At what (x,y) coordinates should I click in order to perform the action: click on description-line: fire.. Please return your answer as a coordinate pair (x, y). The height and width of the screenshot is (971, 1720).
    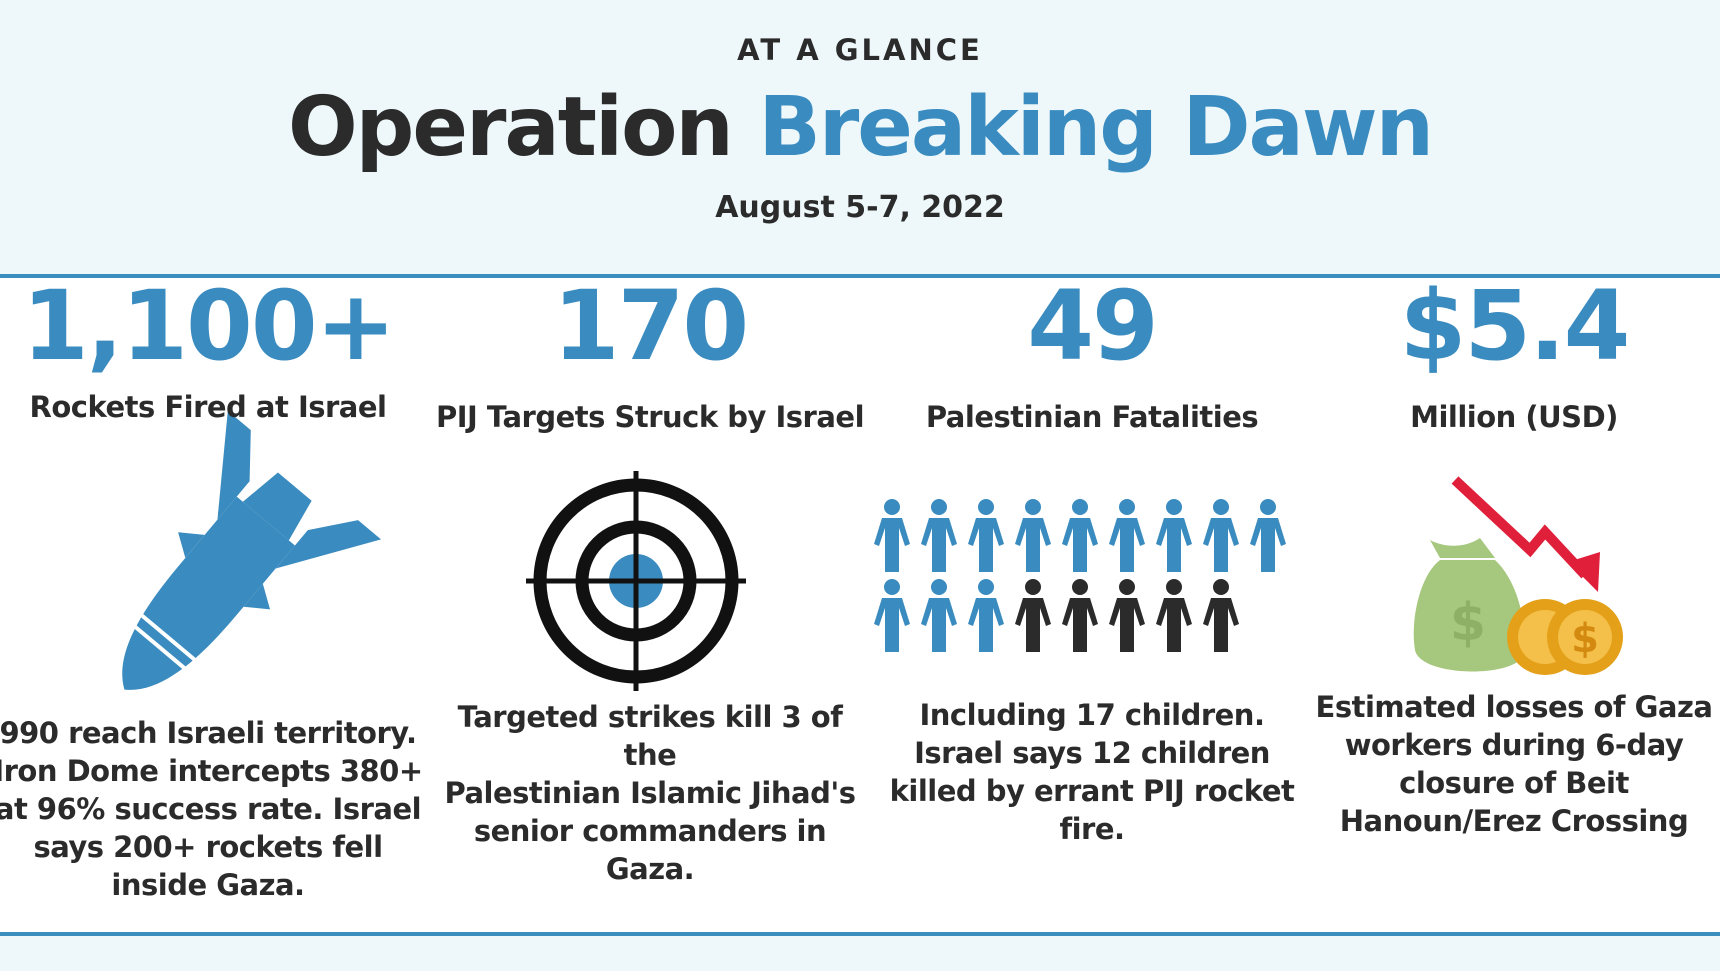
    Looking at the image, I should click on (1092, 829).